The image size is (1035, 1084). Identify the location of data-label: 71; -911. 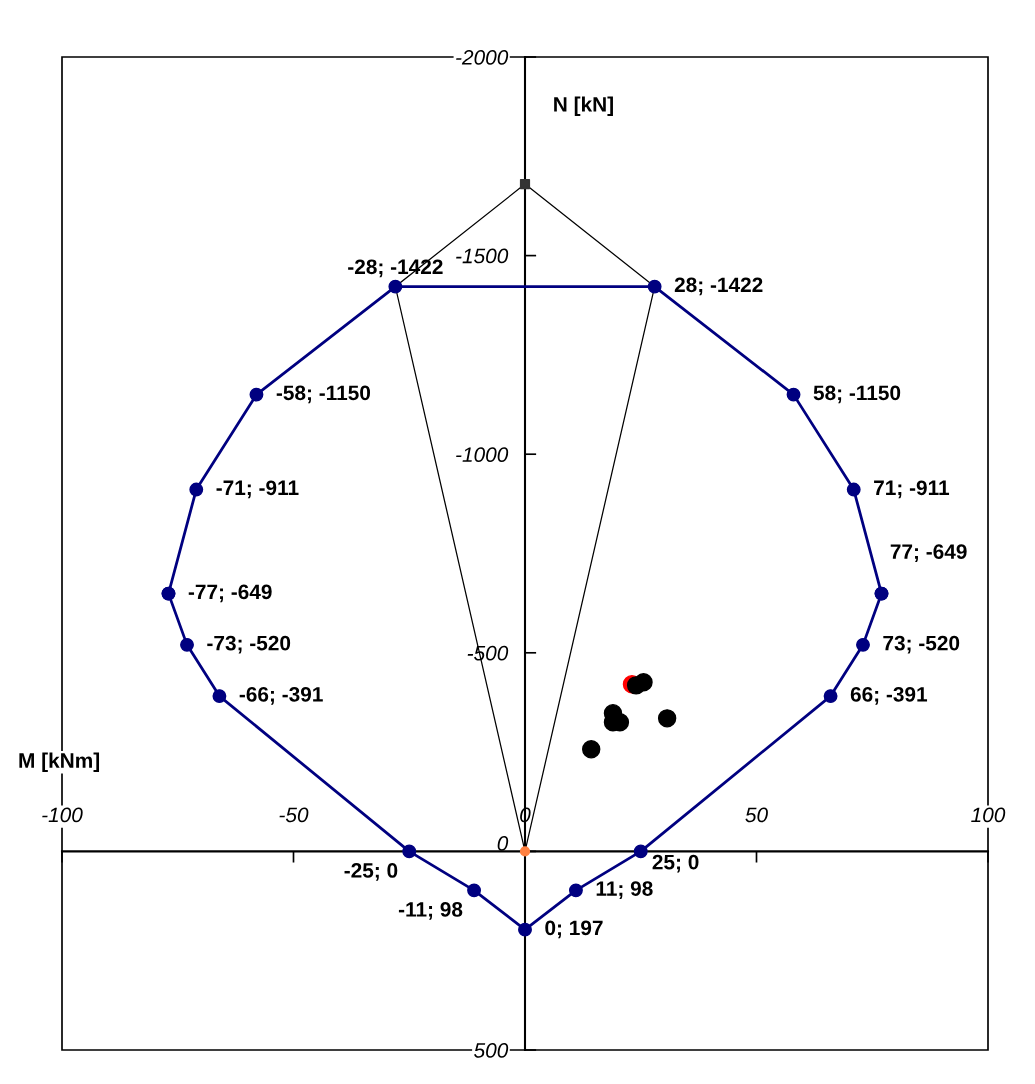
(912, 489).